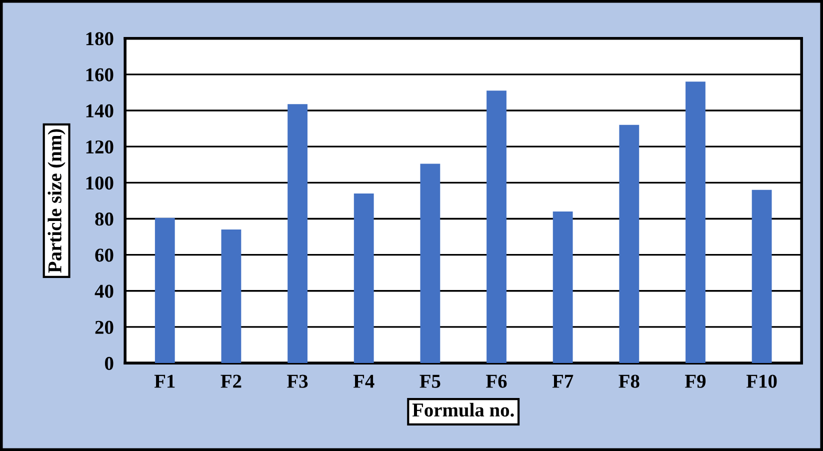 Image resolution: width=823 pixels, height=451 pixels. Describe the element at coordinates (100, 147) in the screenshot. I see `y-tick-label: 120` at that location.